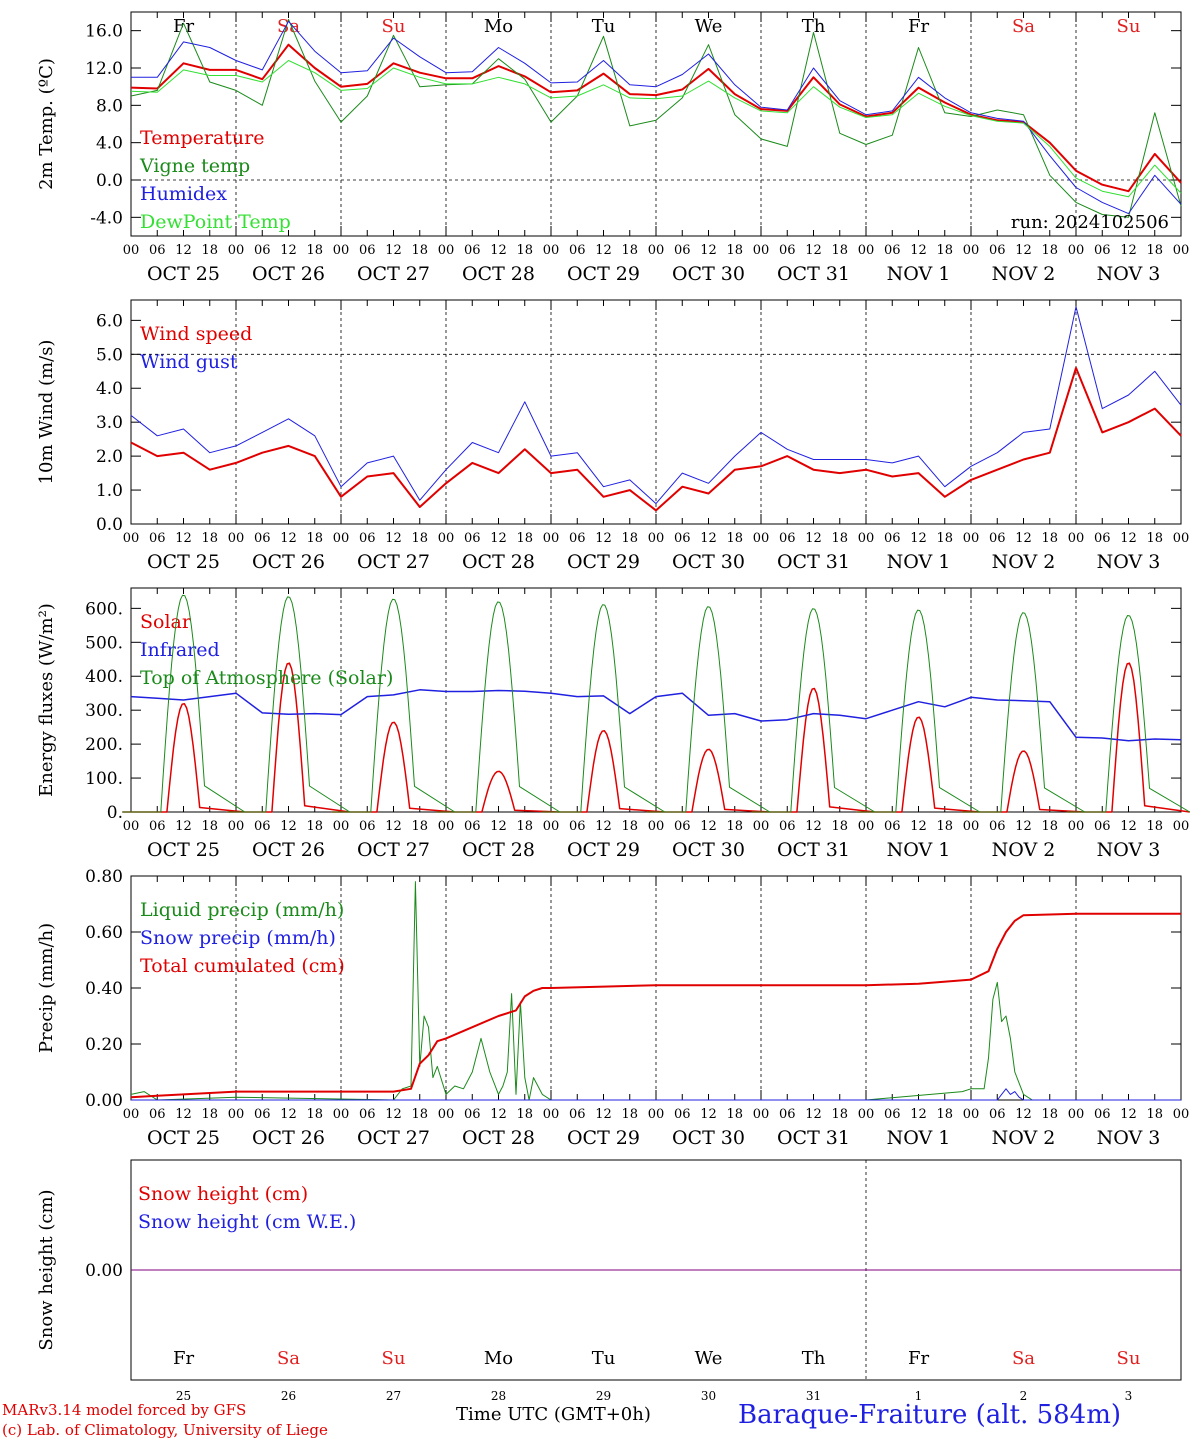 Image resolution: width=1194 pixels, height=1440 pixels. I want to click on legend-entry: DewPoint Temp, so click(215, 222).